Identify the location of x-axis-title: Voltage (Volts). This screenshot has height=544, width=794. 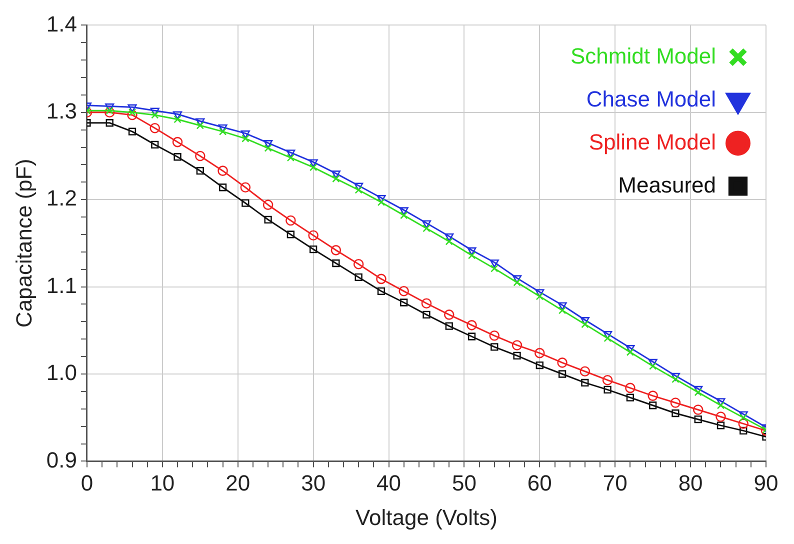
(427, 517).